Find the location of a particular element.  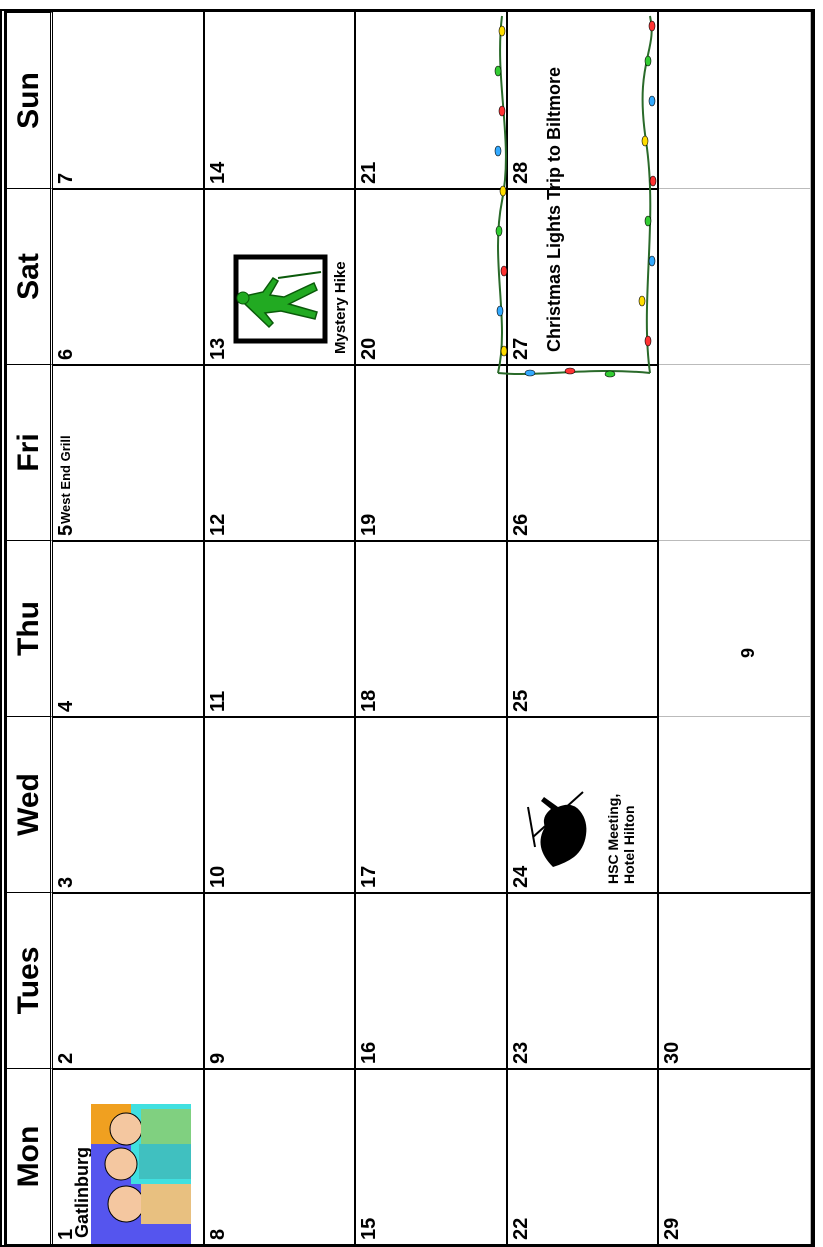

day-cell: 30 is located at coordinates (735, 980).